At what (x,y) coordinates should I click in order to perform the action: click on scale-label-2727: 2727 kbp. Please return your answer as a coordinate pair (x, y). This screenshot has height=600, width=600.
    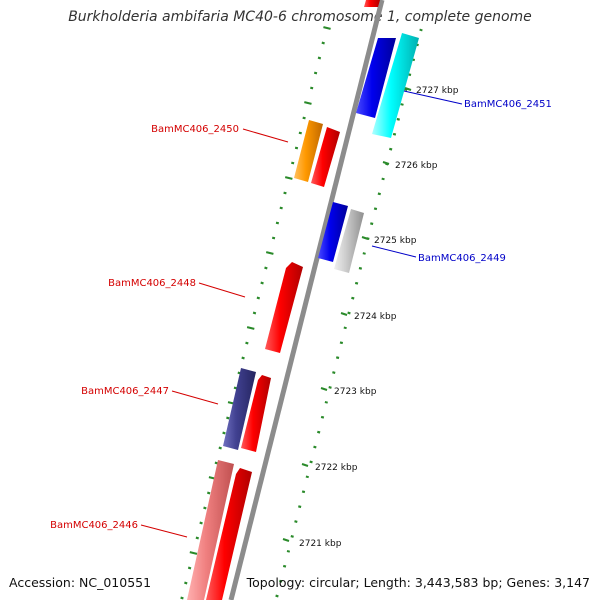
    Looking at the image, I should click on (437, 91).